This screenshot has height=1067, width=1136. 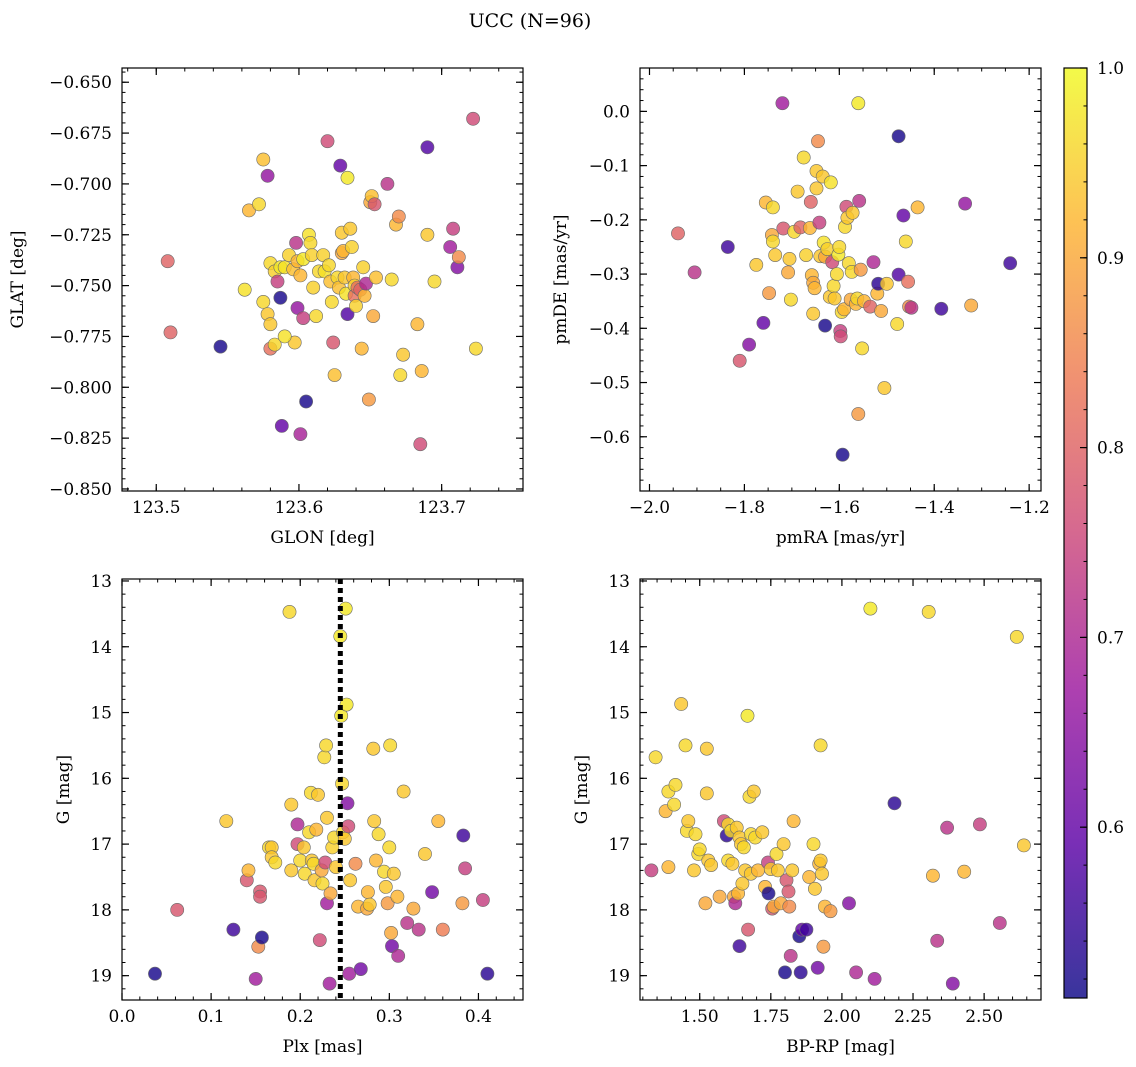 What do you see at coordinates (771, 1017) in the screenshot?
I see `x-tick-label: 1.75` at bounding box center [771, 1017].